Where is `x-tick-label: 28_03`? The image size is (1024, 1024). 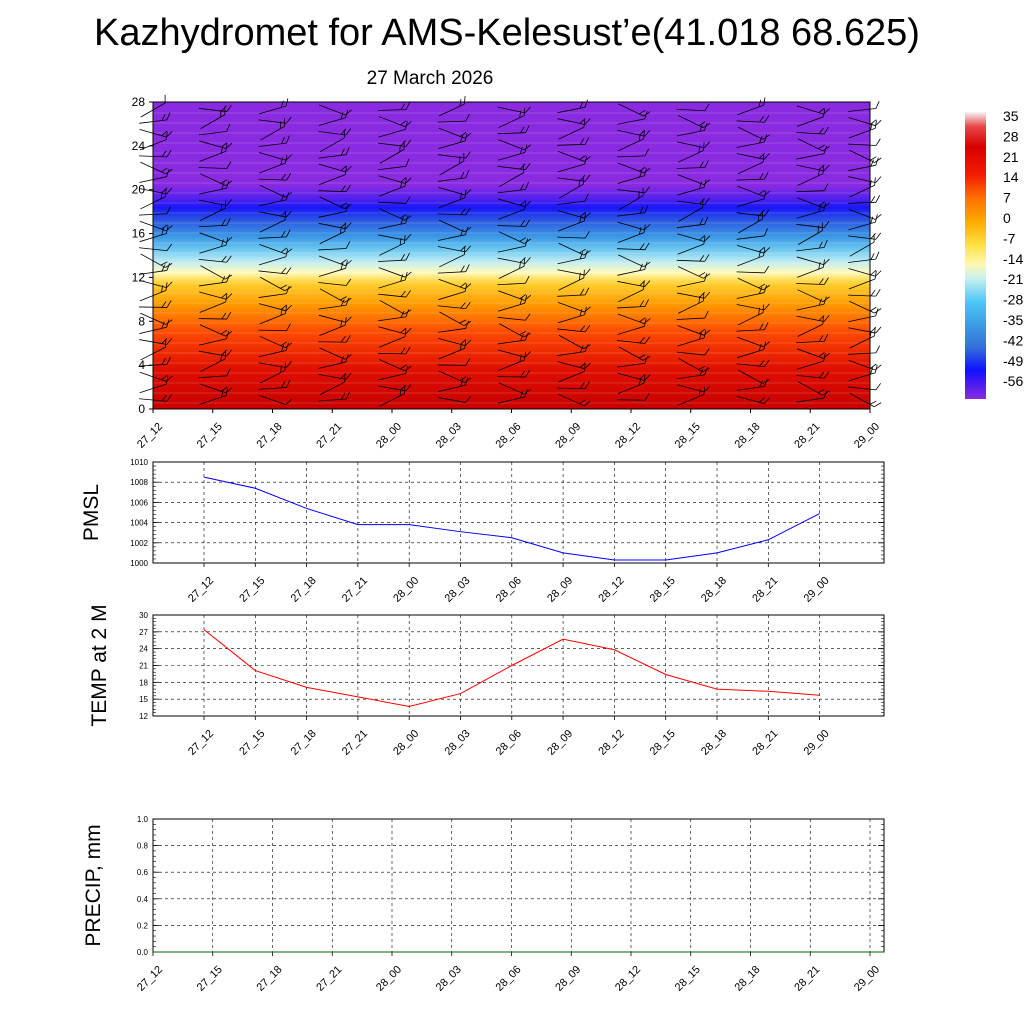 x-tick-label: 28_03 is located at coordinates (449, 436).